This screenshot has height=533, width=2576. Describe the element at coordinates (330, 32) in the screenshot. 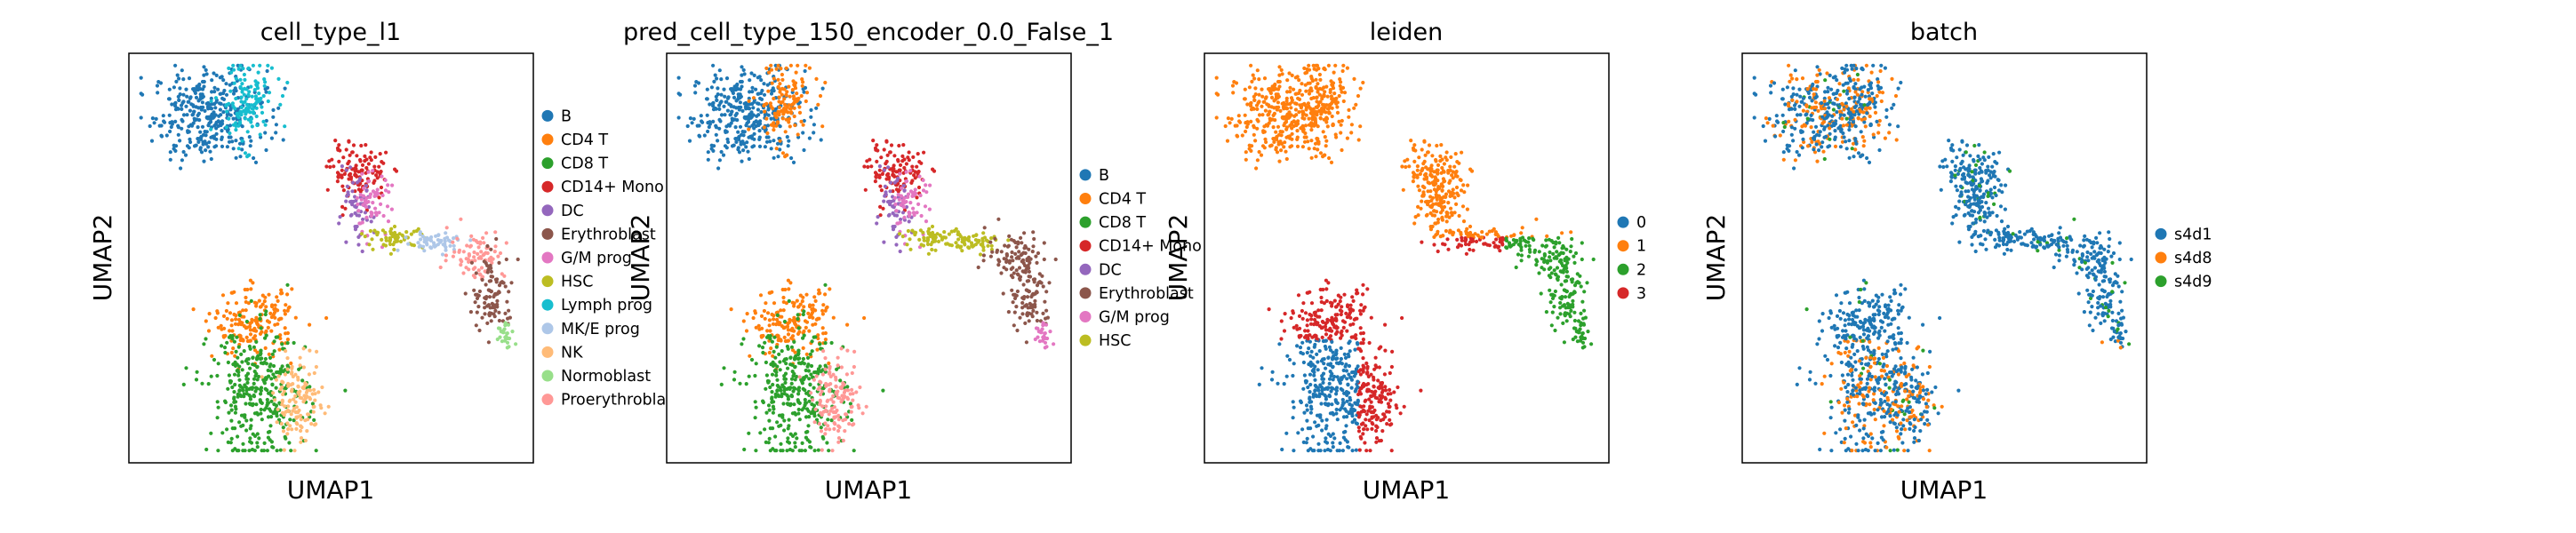

I see `panel-title: cell_type_l1` at that location.